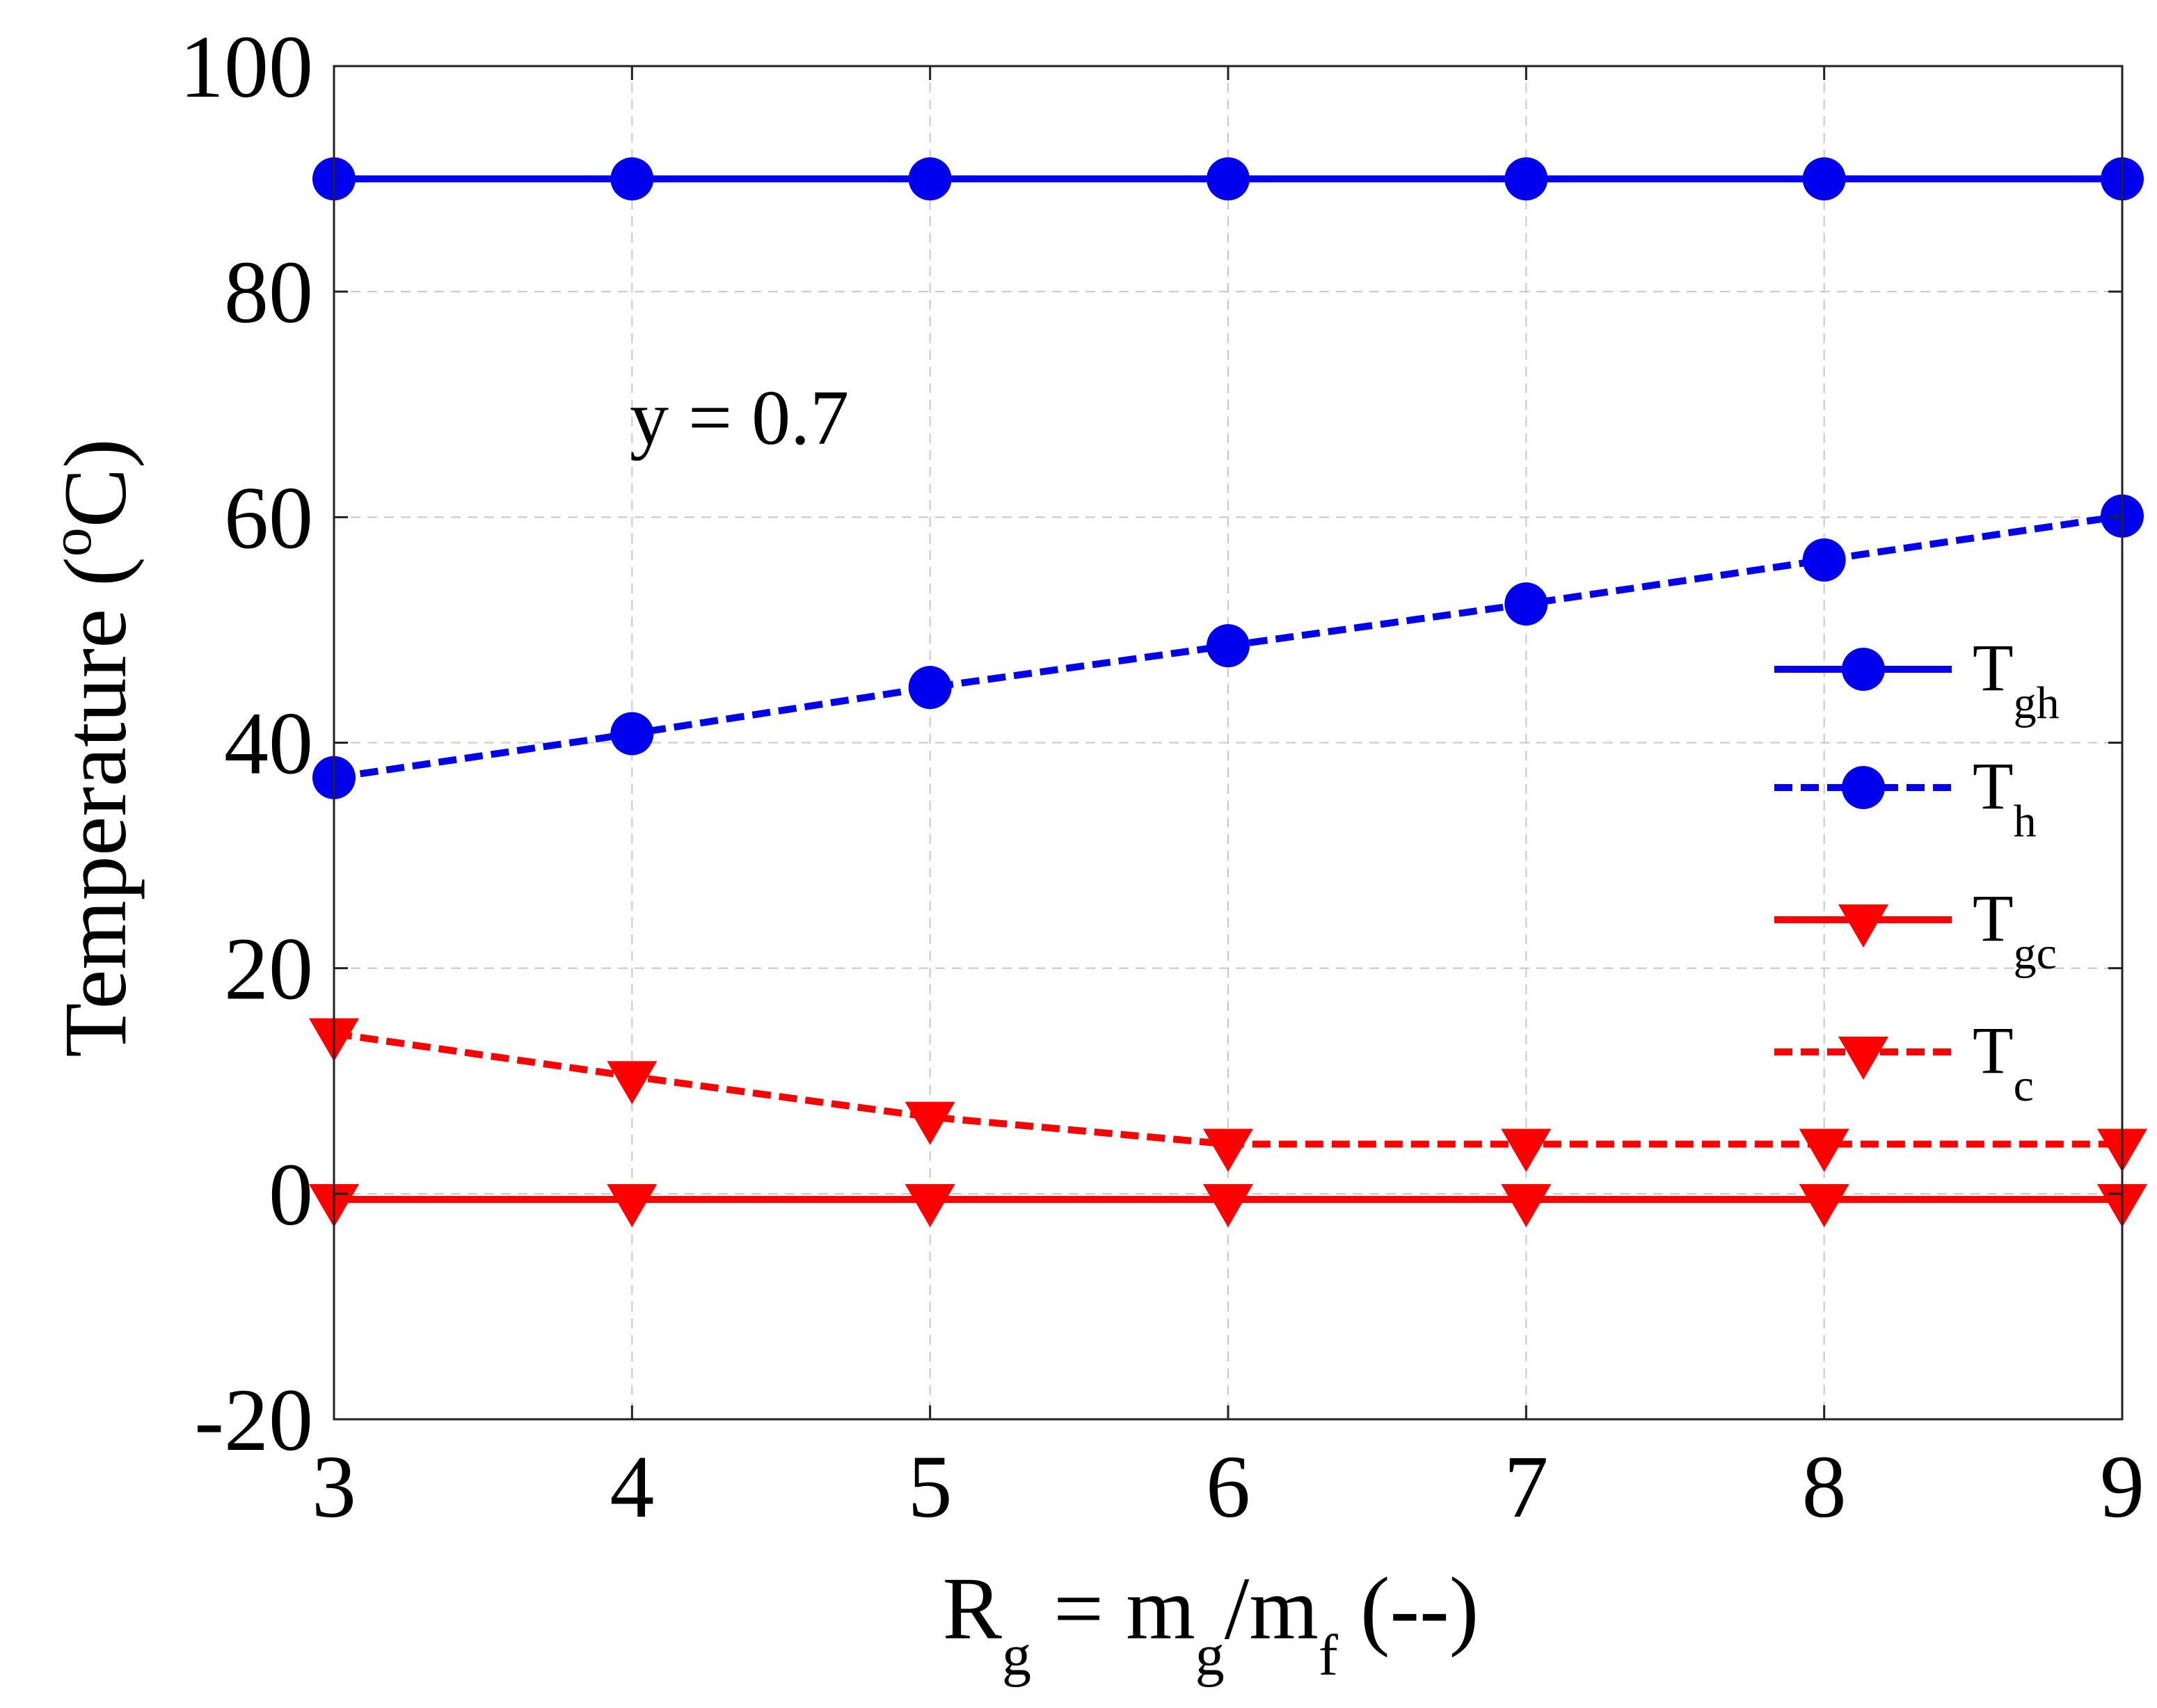  Describe the element at coordinates (95, 807) in the screenshot. I see `y-label-main: Temperature (` at that location.